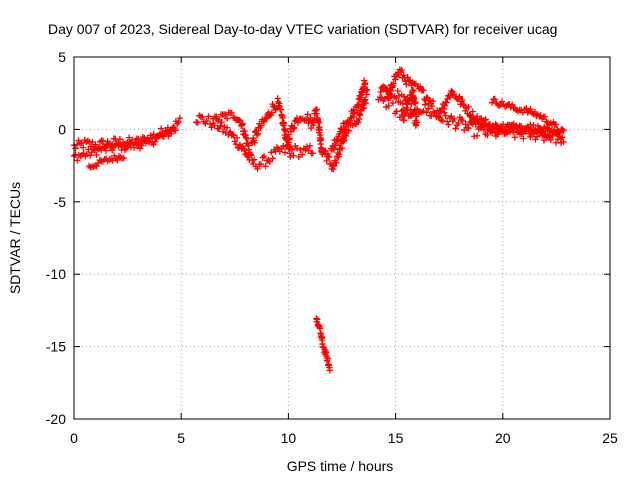  I want to click on y-tick-label: -10, so click(56, 274).